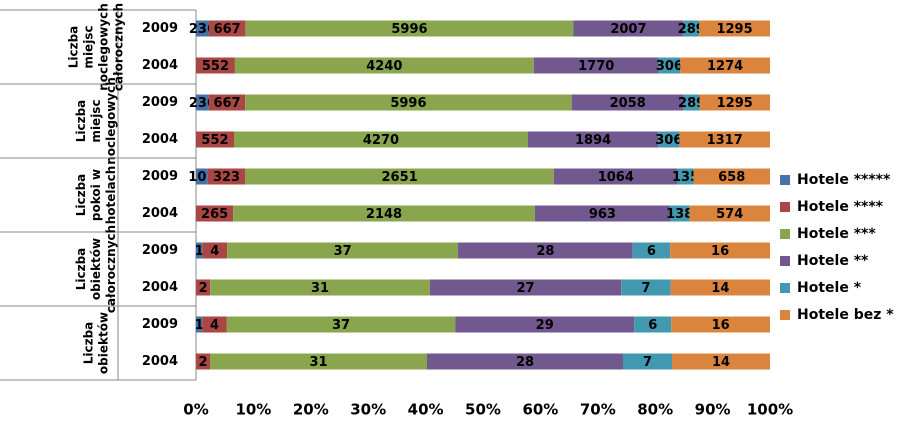  I want to click on data-label: 1770, so click(596, 66).